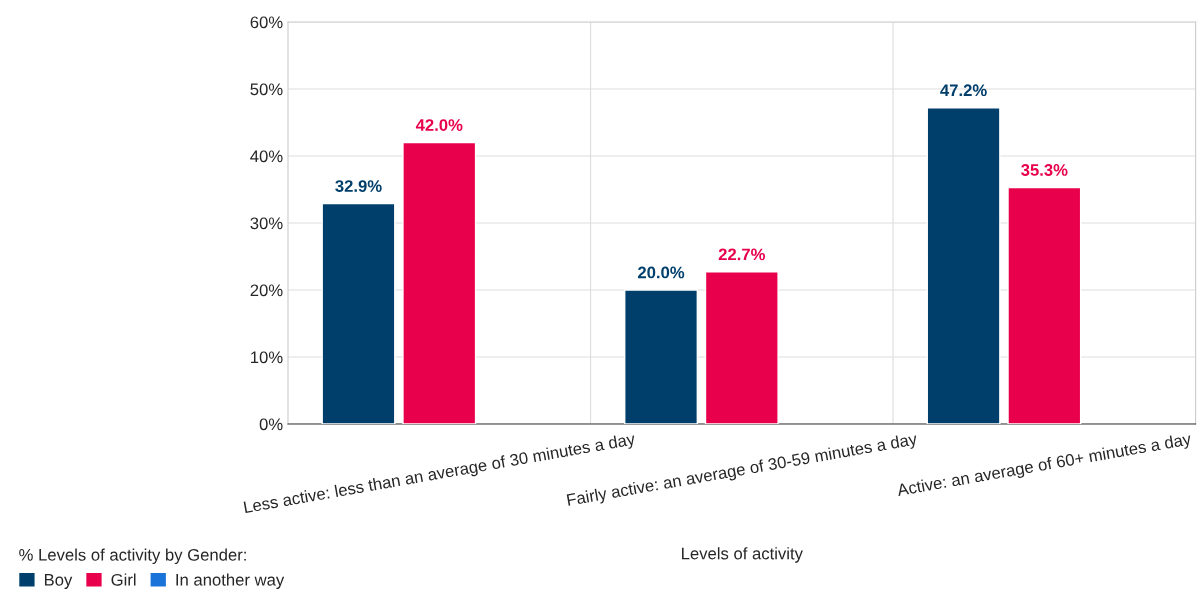  What do you see at coordinates (742, 555) in the screenshot?
I see `x-axis-title: Levels of activity` at bounding box center [742, 555].